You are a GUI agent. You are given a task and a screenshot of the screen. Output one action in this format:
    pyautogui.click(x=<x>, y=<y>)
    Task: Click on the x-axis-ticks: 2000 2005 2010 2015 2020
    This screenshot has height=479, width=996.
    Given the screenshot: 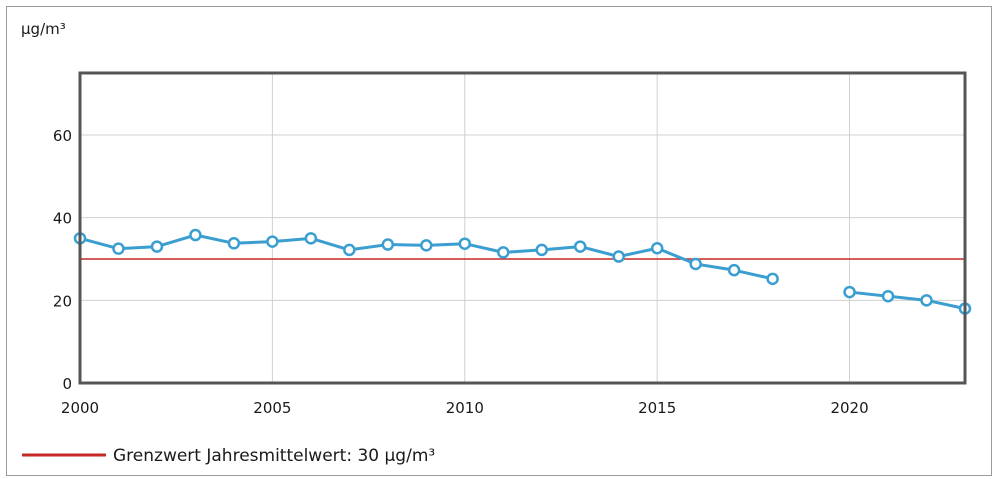 What is the action you would take?
    pyautogui.click(x=465, y=408)
    